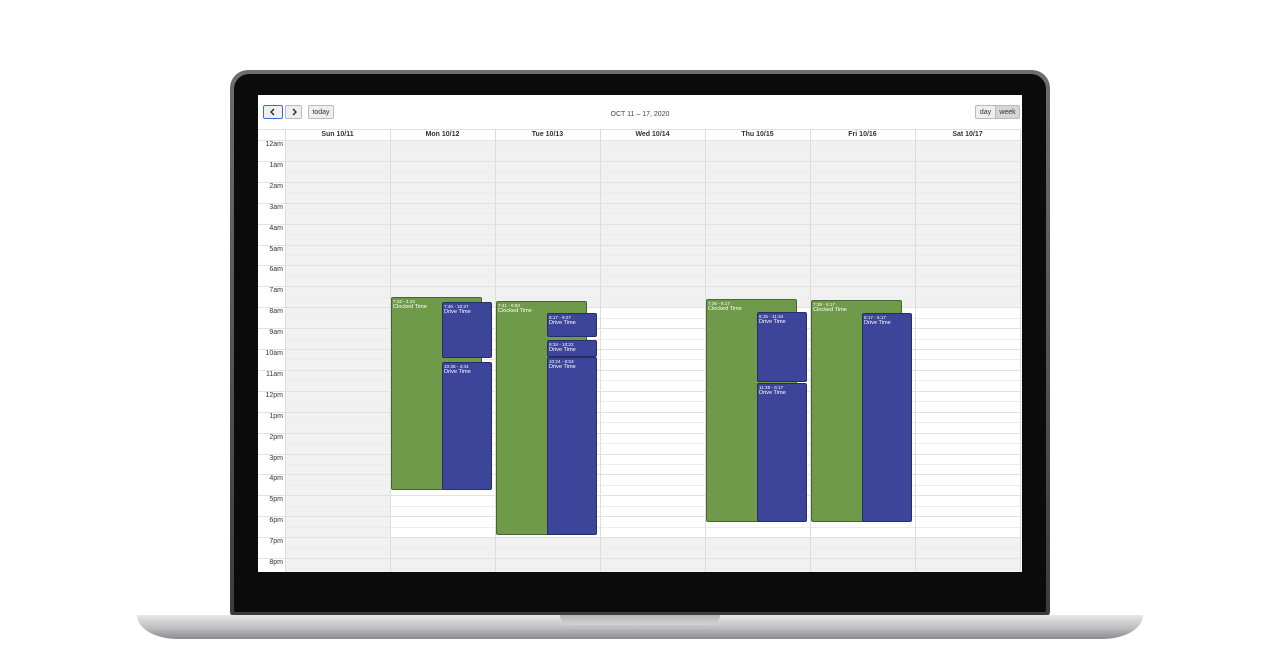  What do you see at coordinates (276, 270) in the screenshot?
I see `hour-label: 6am` at bounding box center [276, 270].